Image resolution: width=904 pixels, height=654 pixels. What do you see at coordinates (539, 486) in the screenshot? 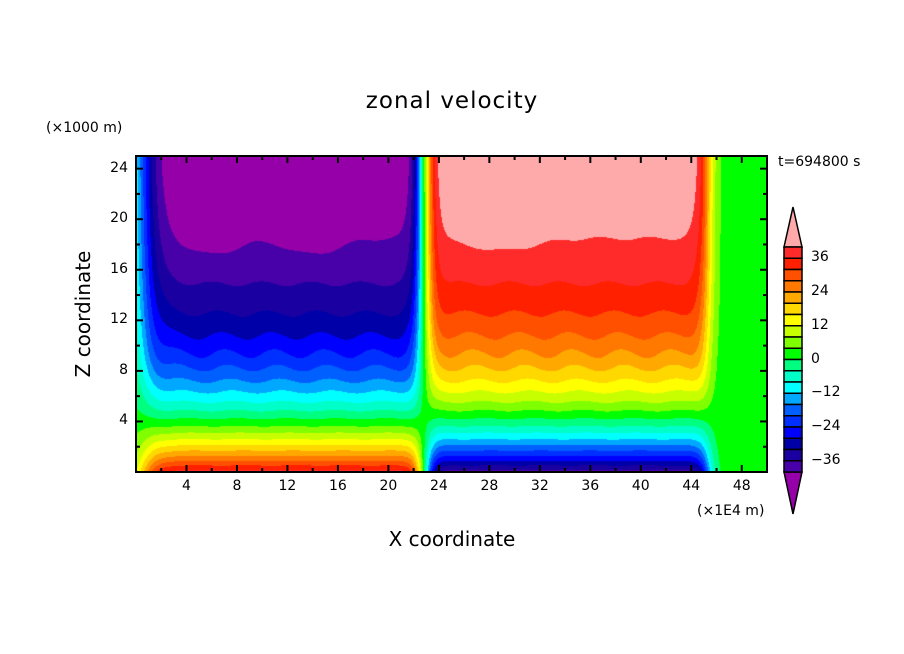
I see `x-tick-label: 32` at bounding box center [539, 486].